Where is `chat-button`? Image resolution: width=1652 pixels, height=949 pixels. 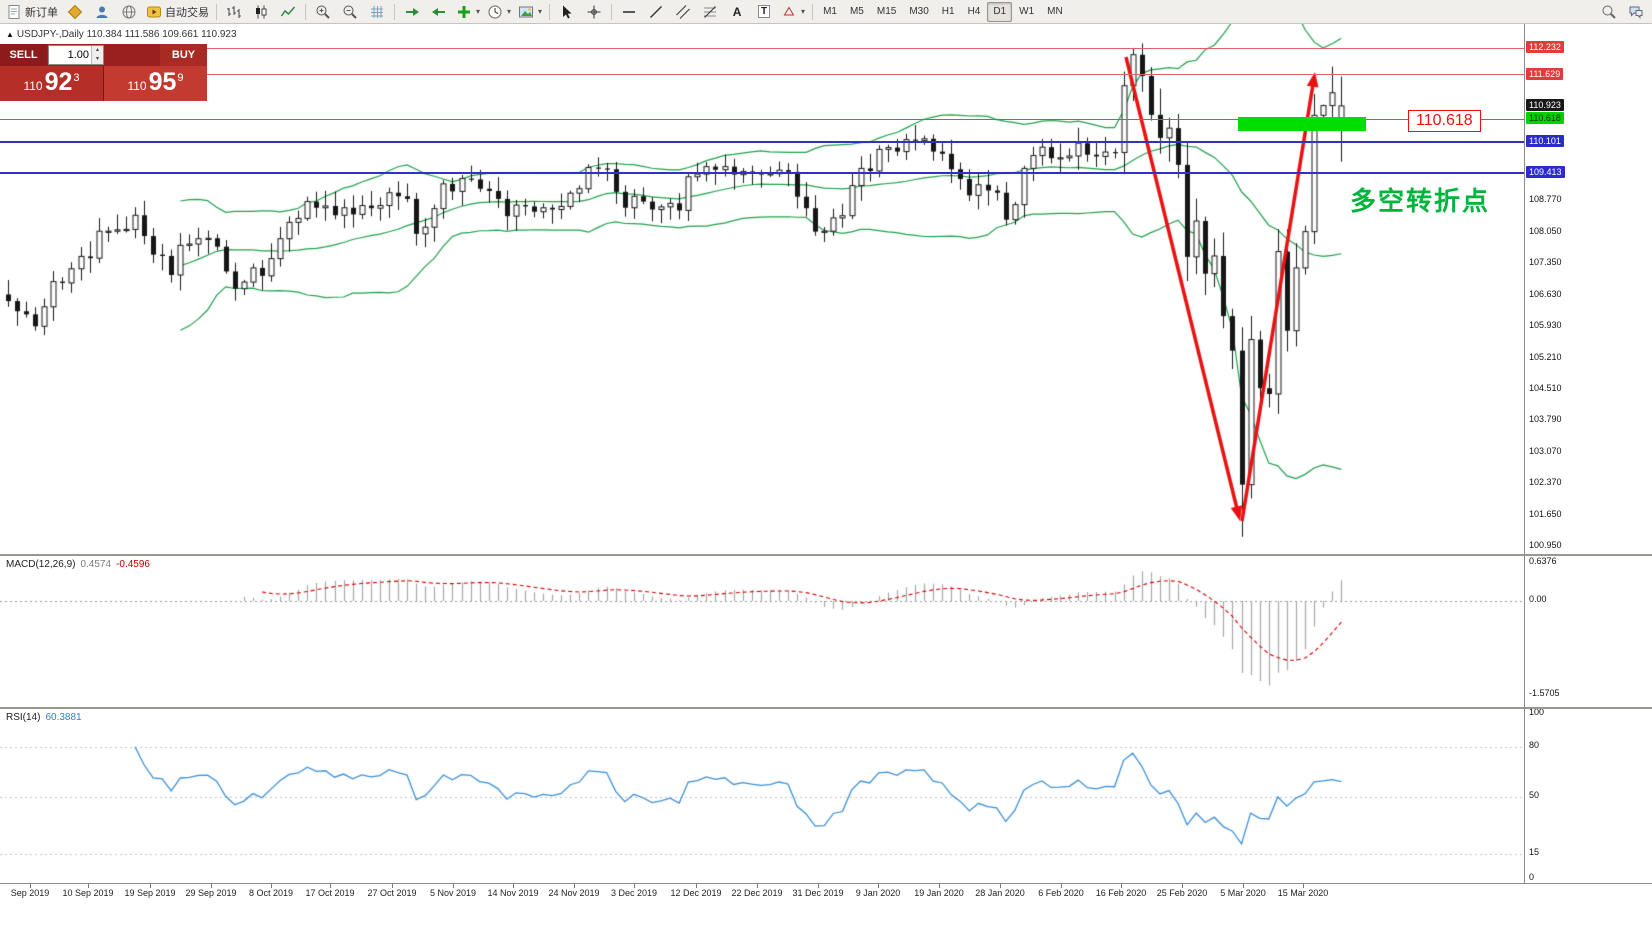
chat-button is located at coordinates (1636, 12).